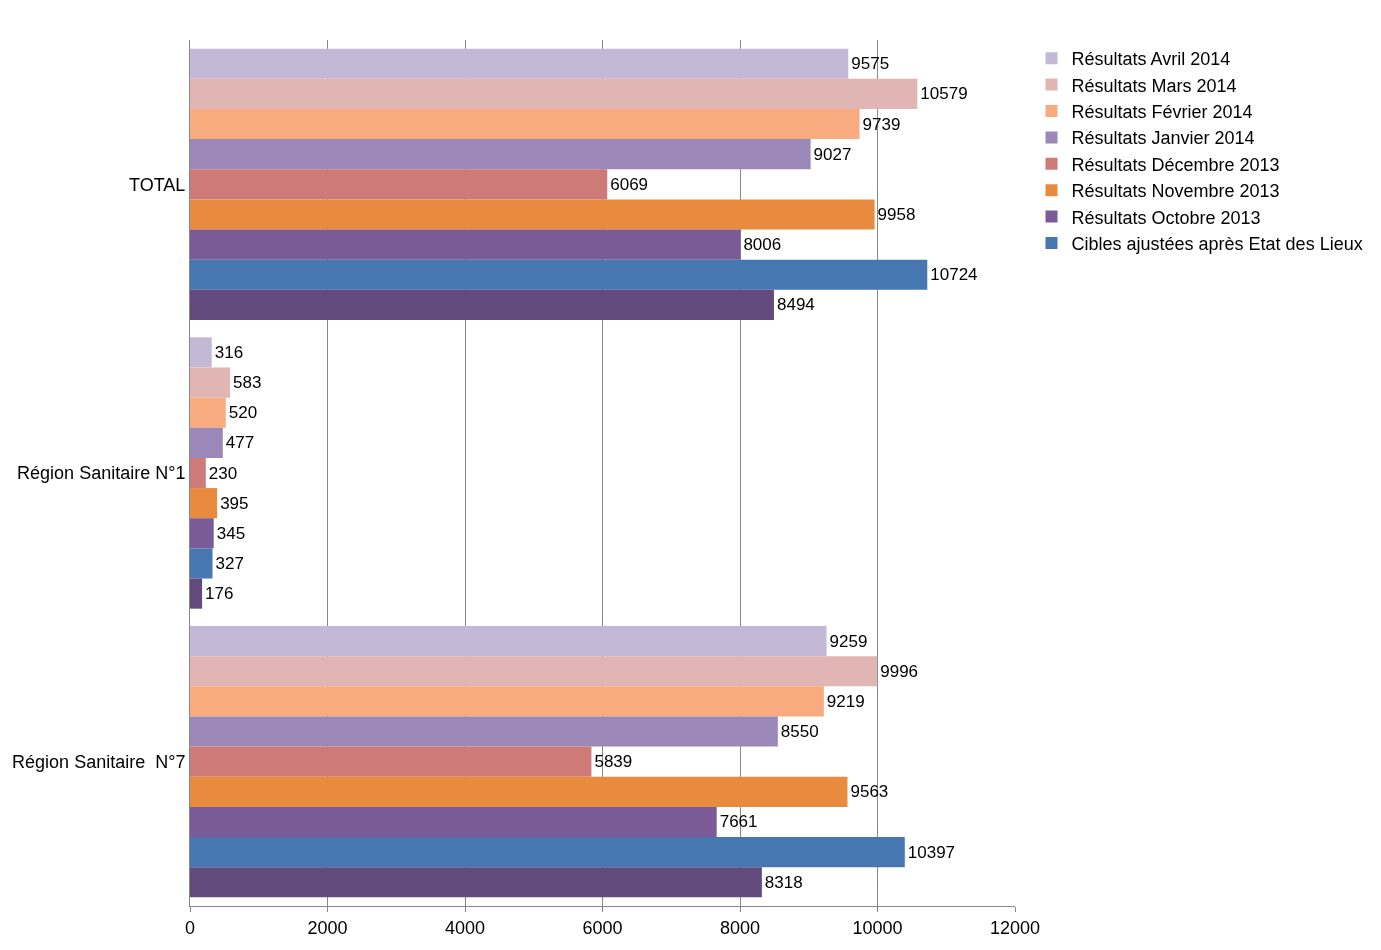 The height and width of the screenshot is (950, 1381). I want to click on data-label: 176, so click(219, 594).